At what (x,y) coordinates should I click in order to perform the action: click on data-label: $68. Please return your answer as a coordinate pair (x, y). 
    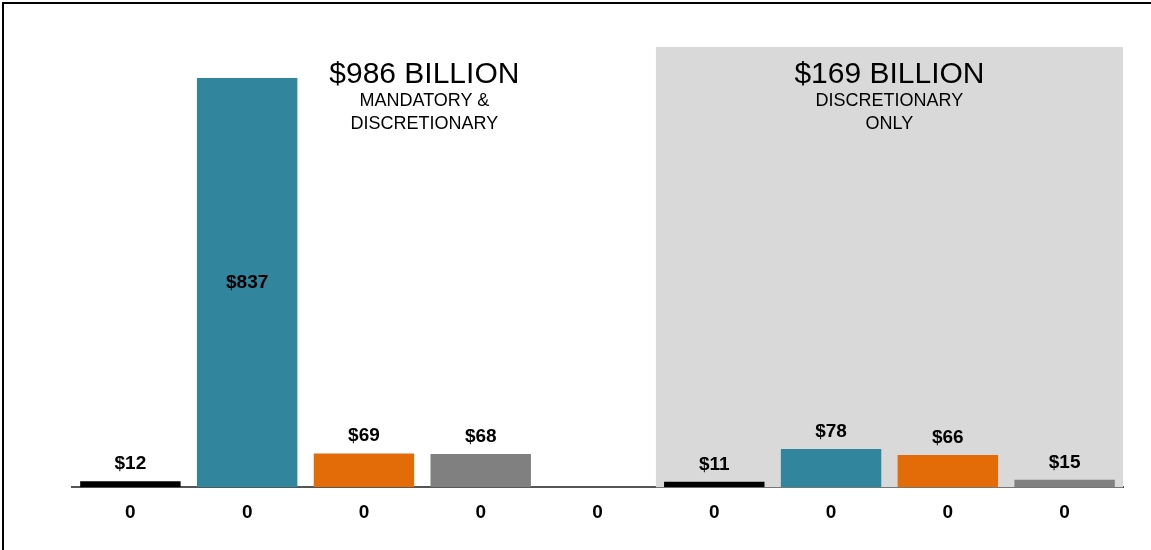
    Looking at the image, I should click on (480, 435).